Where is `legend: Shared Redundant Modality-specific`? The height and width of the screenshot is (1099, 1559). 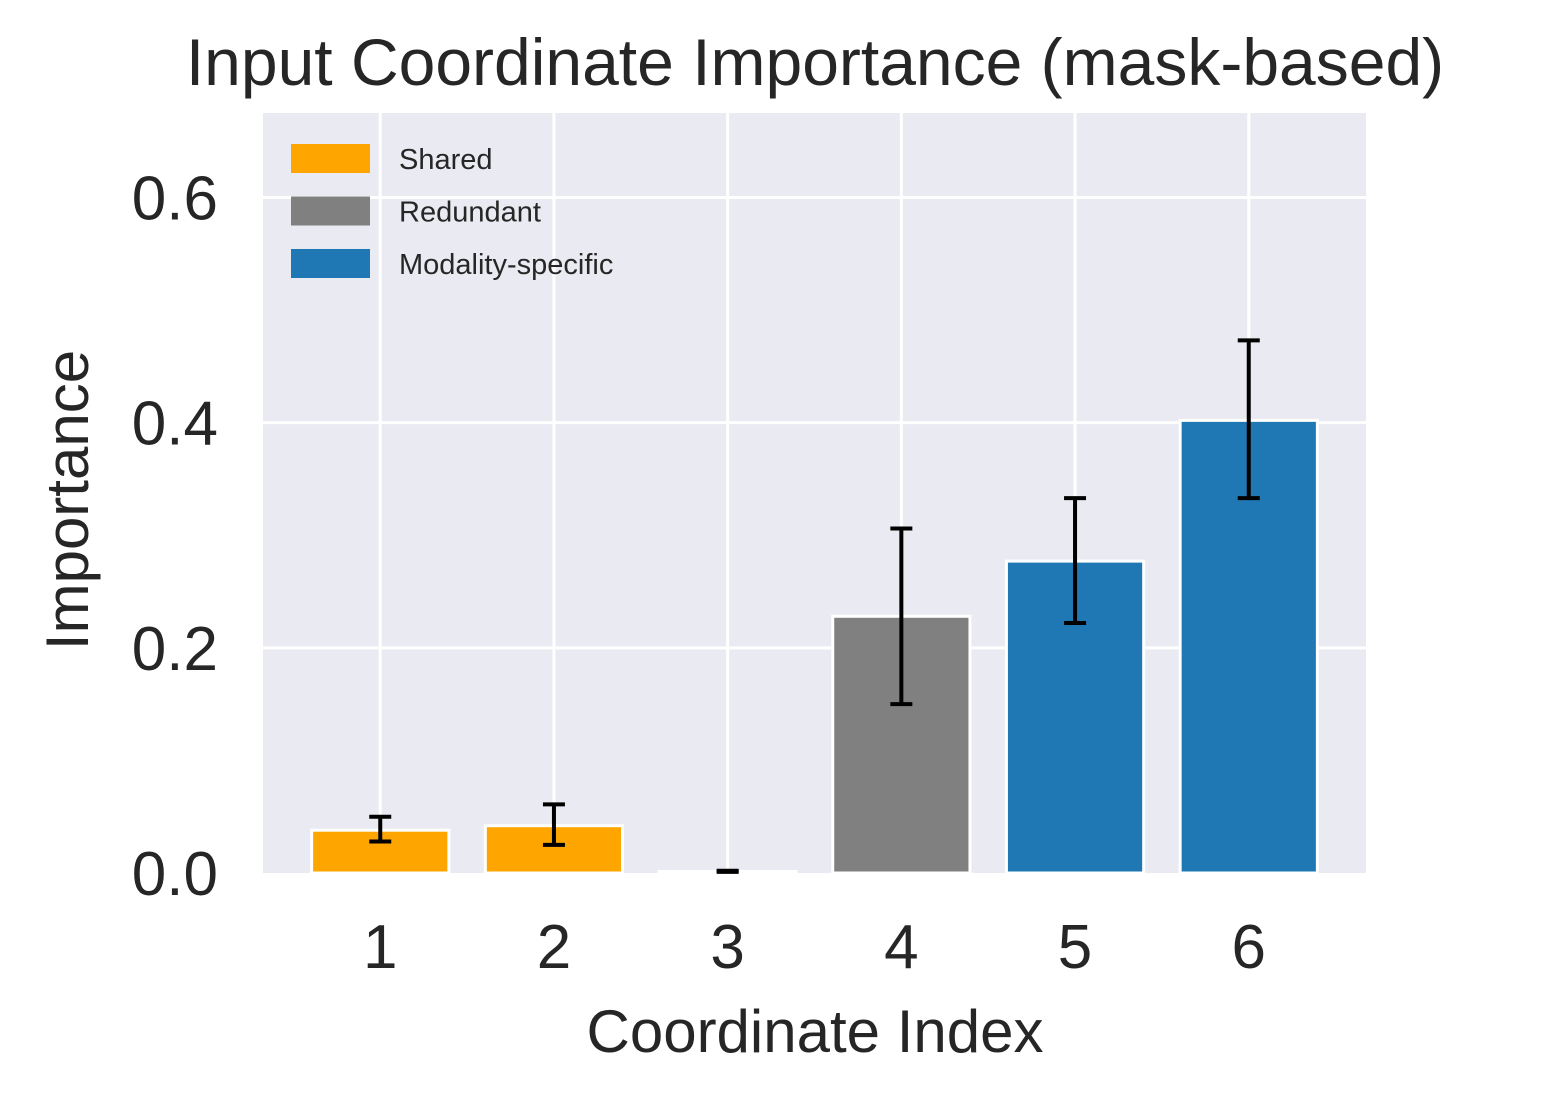 legend: Shared Redundant Modality-specific is located at coordinates (452, 212).